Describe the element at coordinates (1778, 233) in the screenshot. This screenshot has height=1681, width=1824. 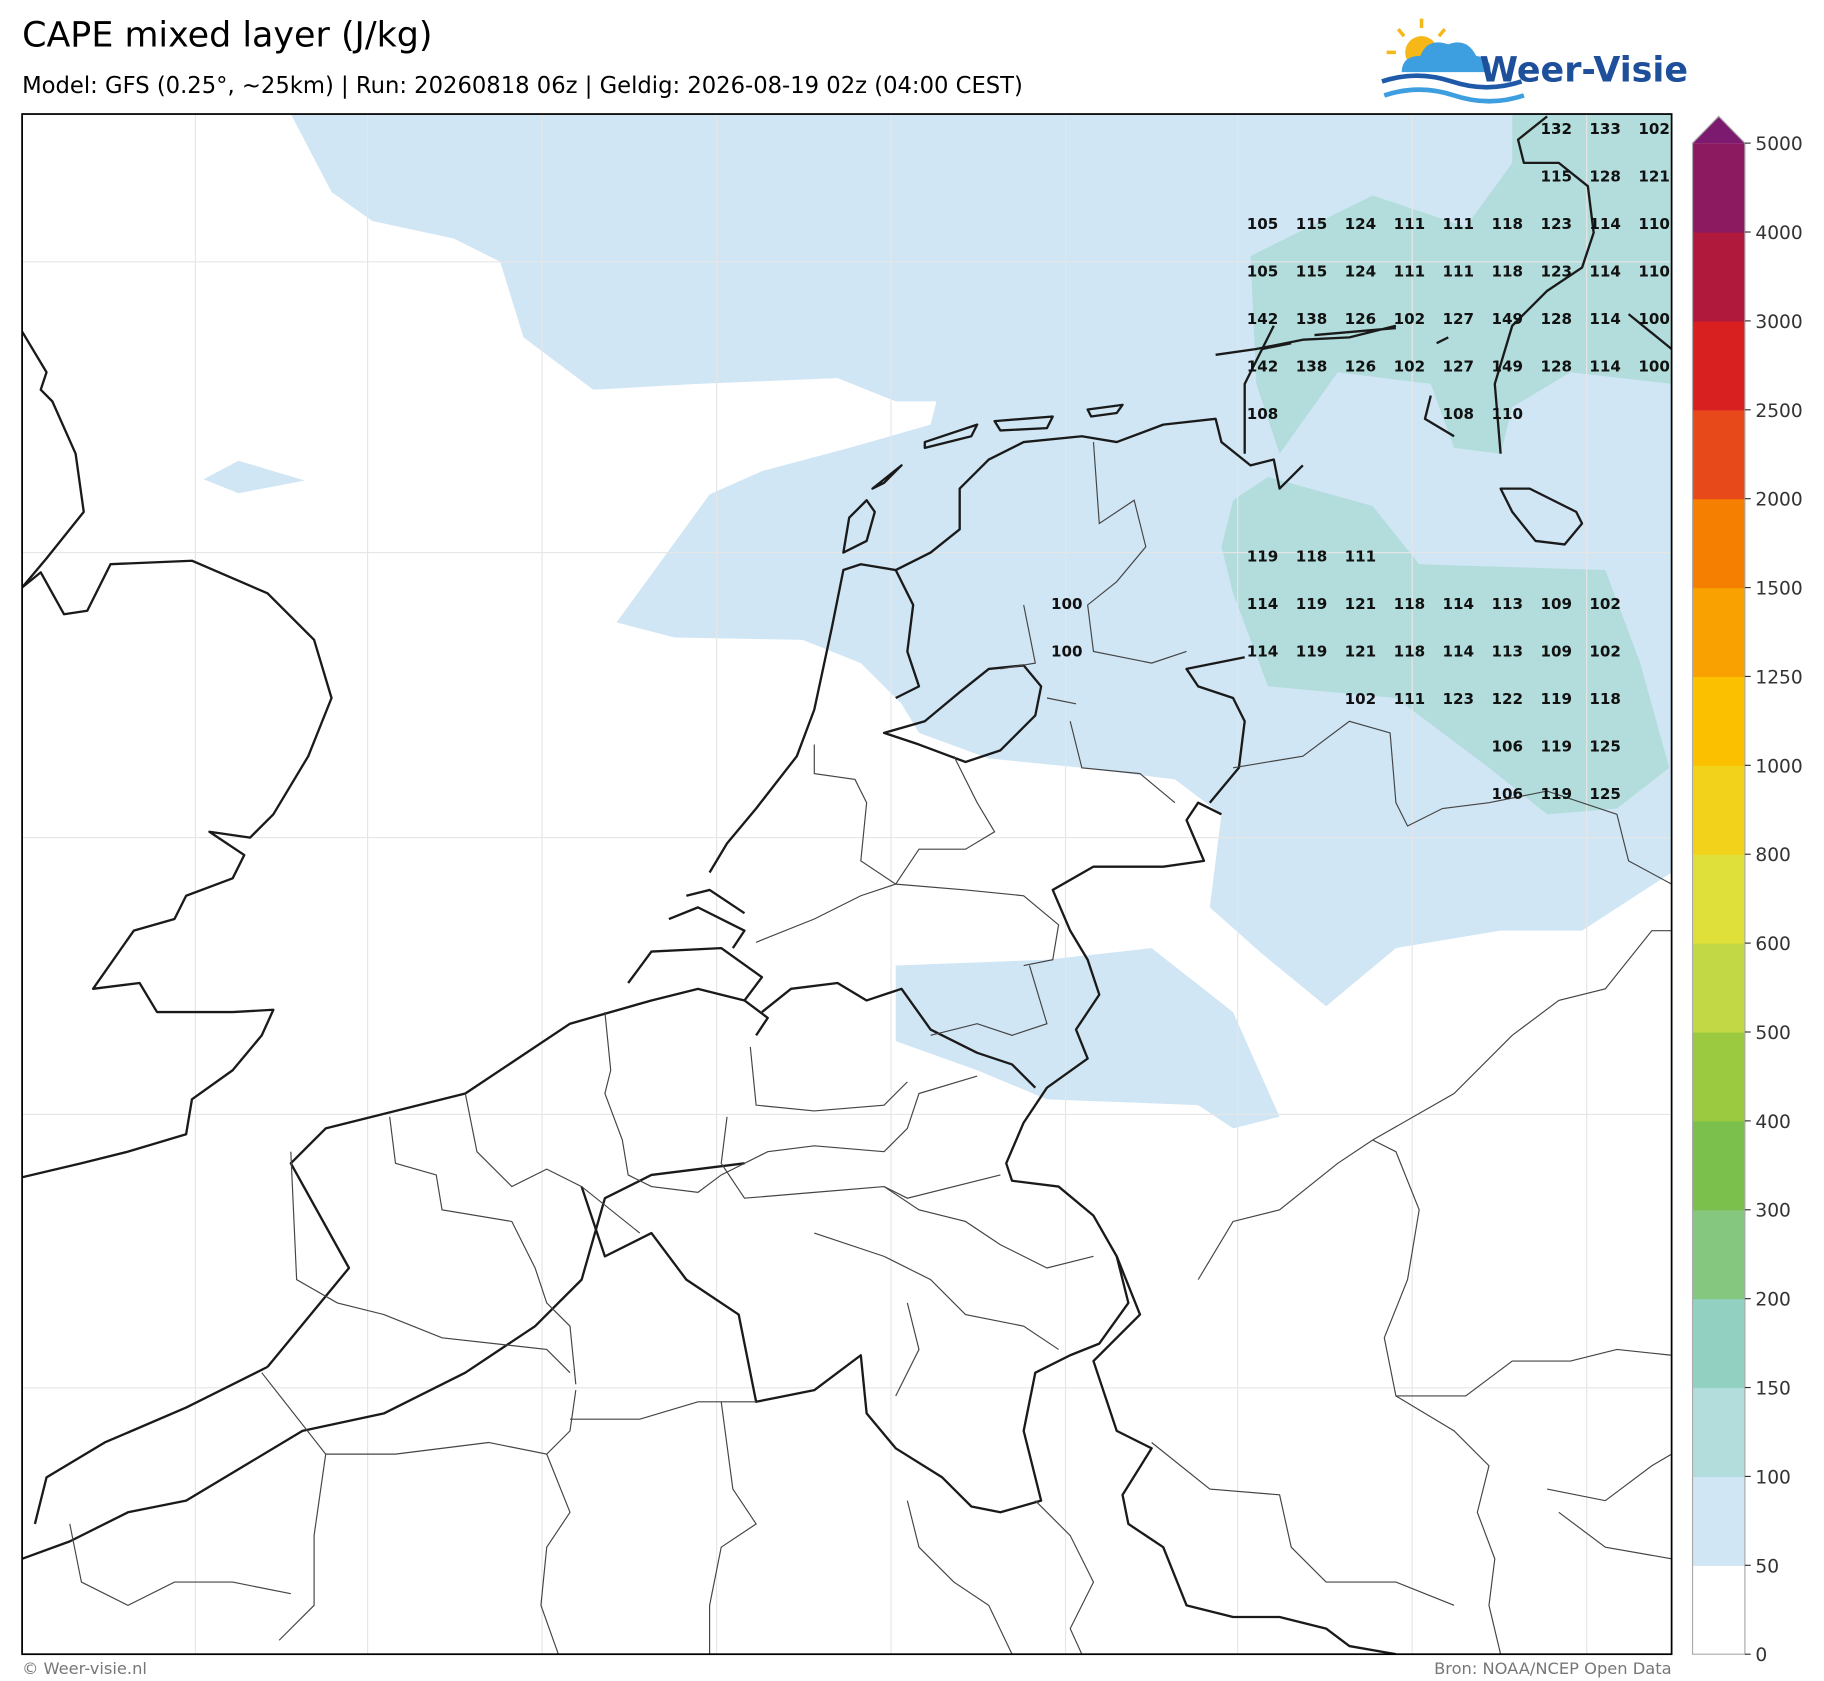
I see `colorbar-tick-label: 4000` at that location.